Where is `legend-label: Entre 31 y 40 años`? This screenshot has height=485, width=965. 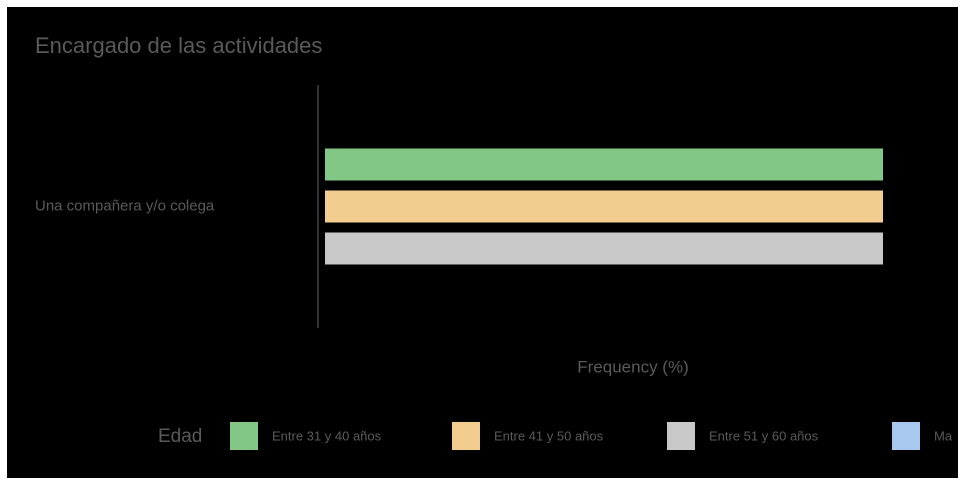
legend-label: Entre 31 y 40 años is located at coordinates (327, 435).